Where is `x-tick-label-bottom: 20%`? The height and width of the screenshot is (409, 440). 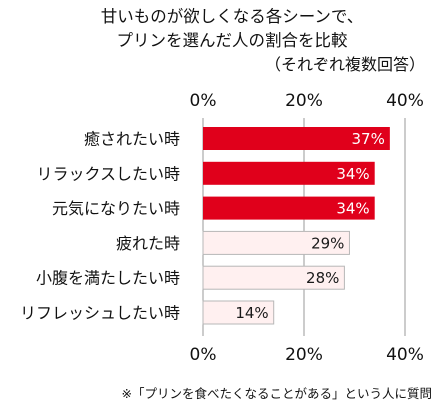
x-tick-label-bottom: 20% is located at coordinates (304, 355).